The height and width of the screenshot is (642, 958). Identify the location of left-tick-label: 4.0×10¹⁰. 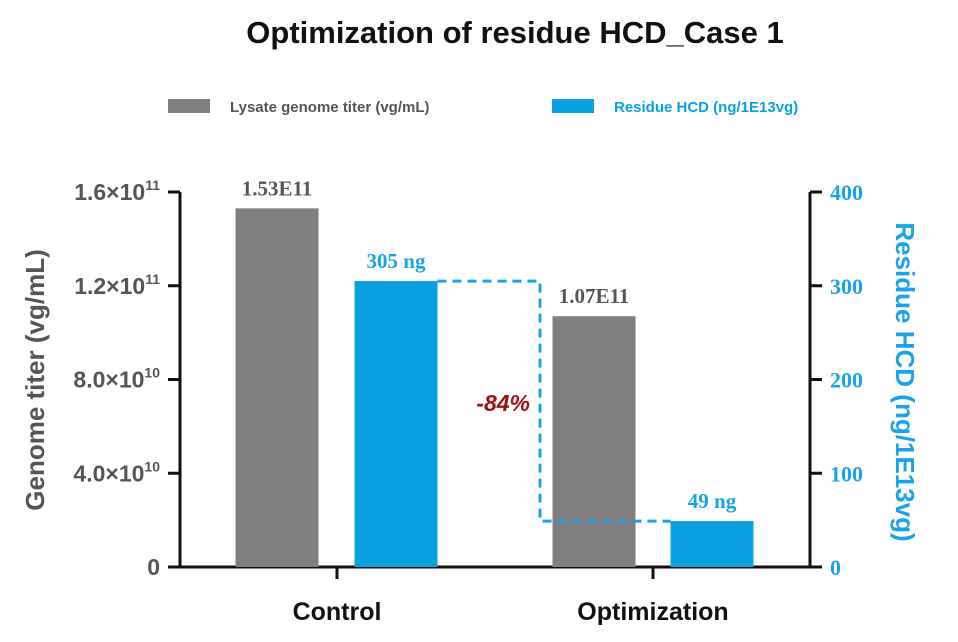
(116, 472).